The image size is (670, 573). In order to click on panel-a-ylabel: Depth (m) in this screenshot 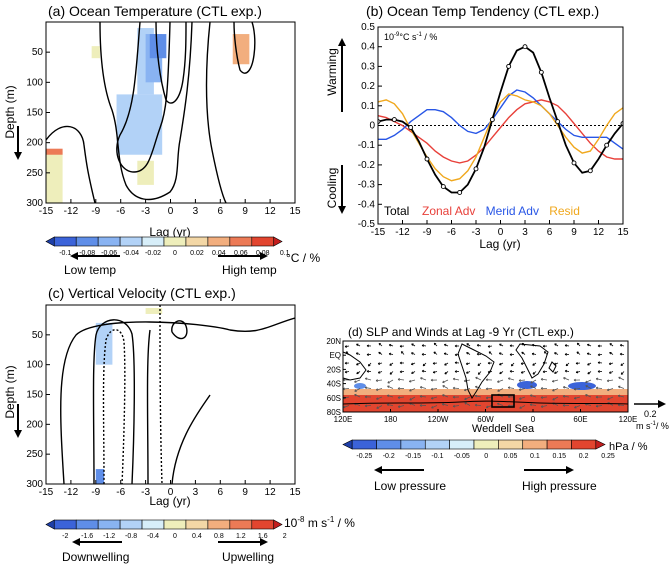, I will do `click(10, 111)`.